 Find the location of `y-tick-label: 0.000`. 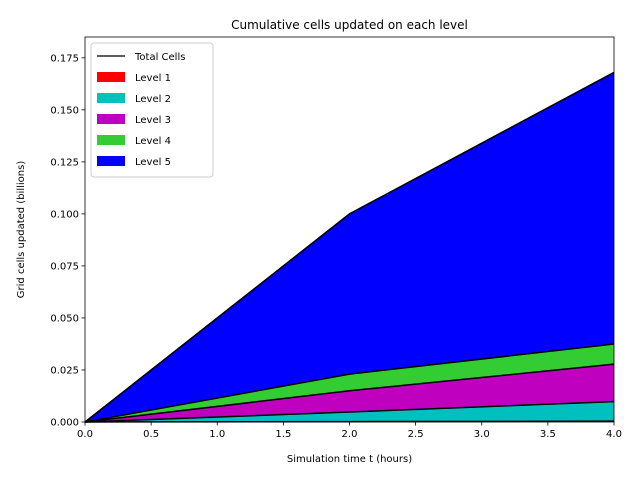

y-tick-label: 0.000 is located at coordinates (64, 423).